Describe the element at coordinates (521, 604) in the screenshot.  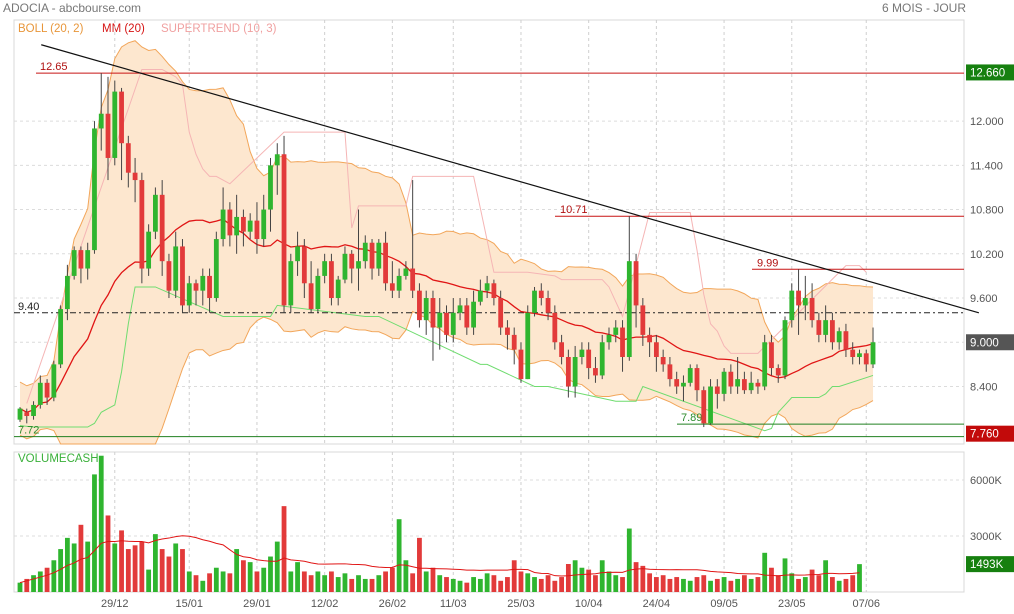
I see `x-tick-label: 25/03` at that location.